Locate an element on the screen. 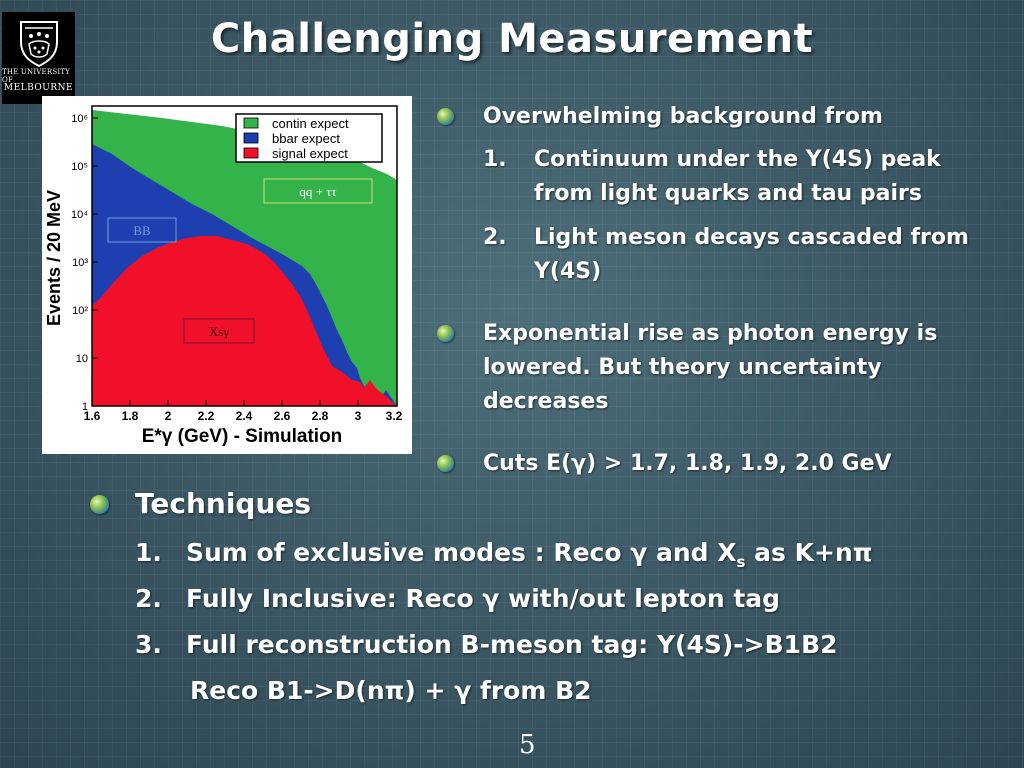 The width and height of the screenshot is (1024, 768). x-axis-label: E*γ (GeV) - Simulation is located at coordinates (242, 436).